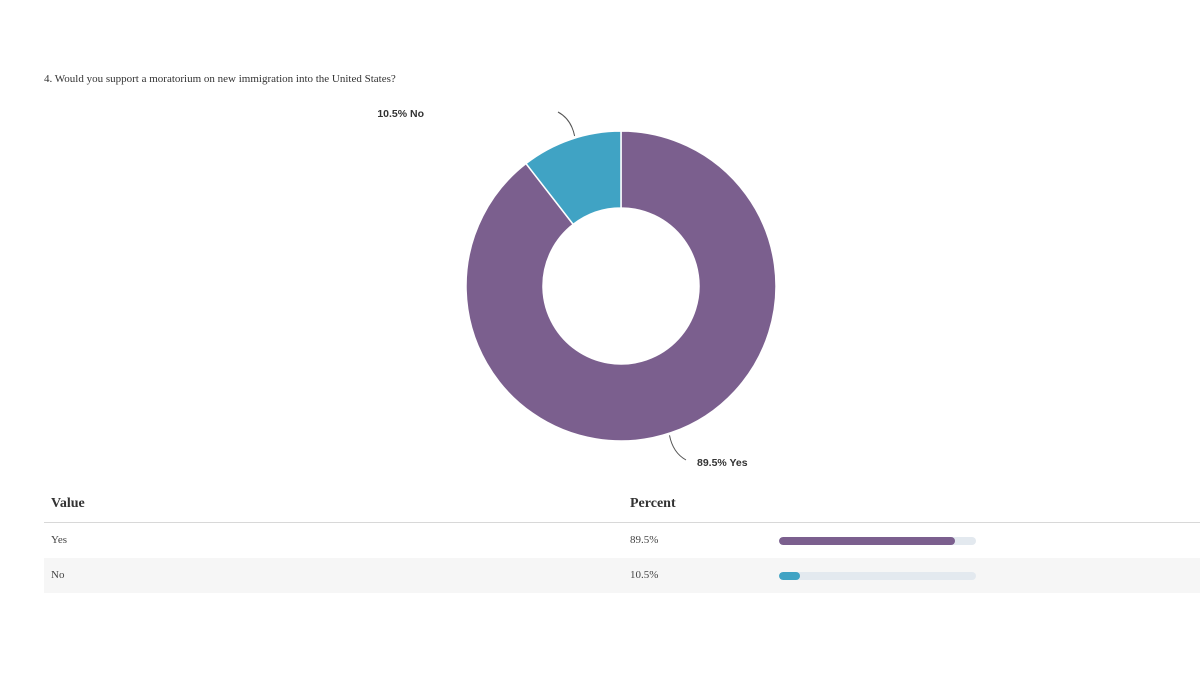 The height and width of the screenshot is (675, 1200). I want to click on table-row-no: No 10.5%, so click(622, 575).